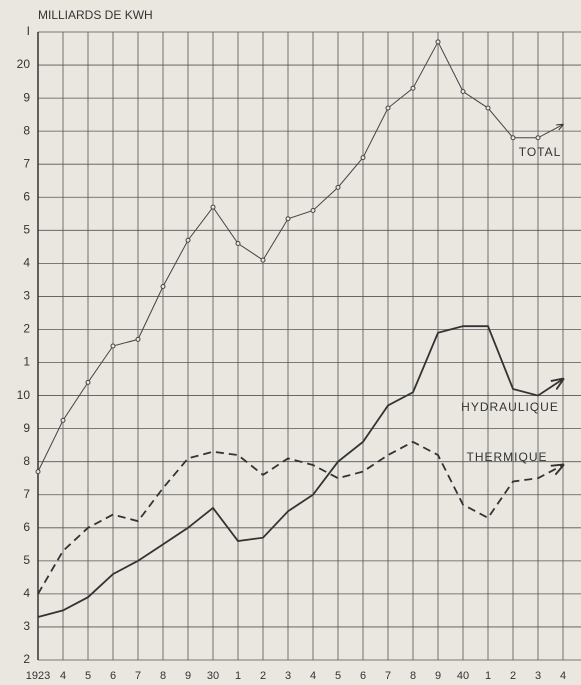 This screenshot has height=685, width=581. I want to click on y-tick-label: 1, so click(26, 362).